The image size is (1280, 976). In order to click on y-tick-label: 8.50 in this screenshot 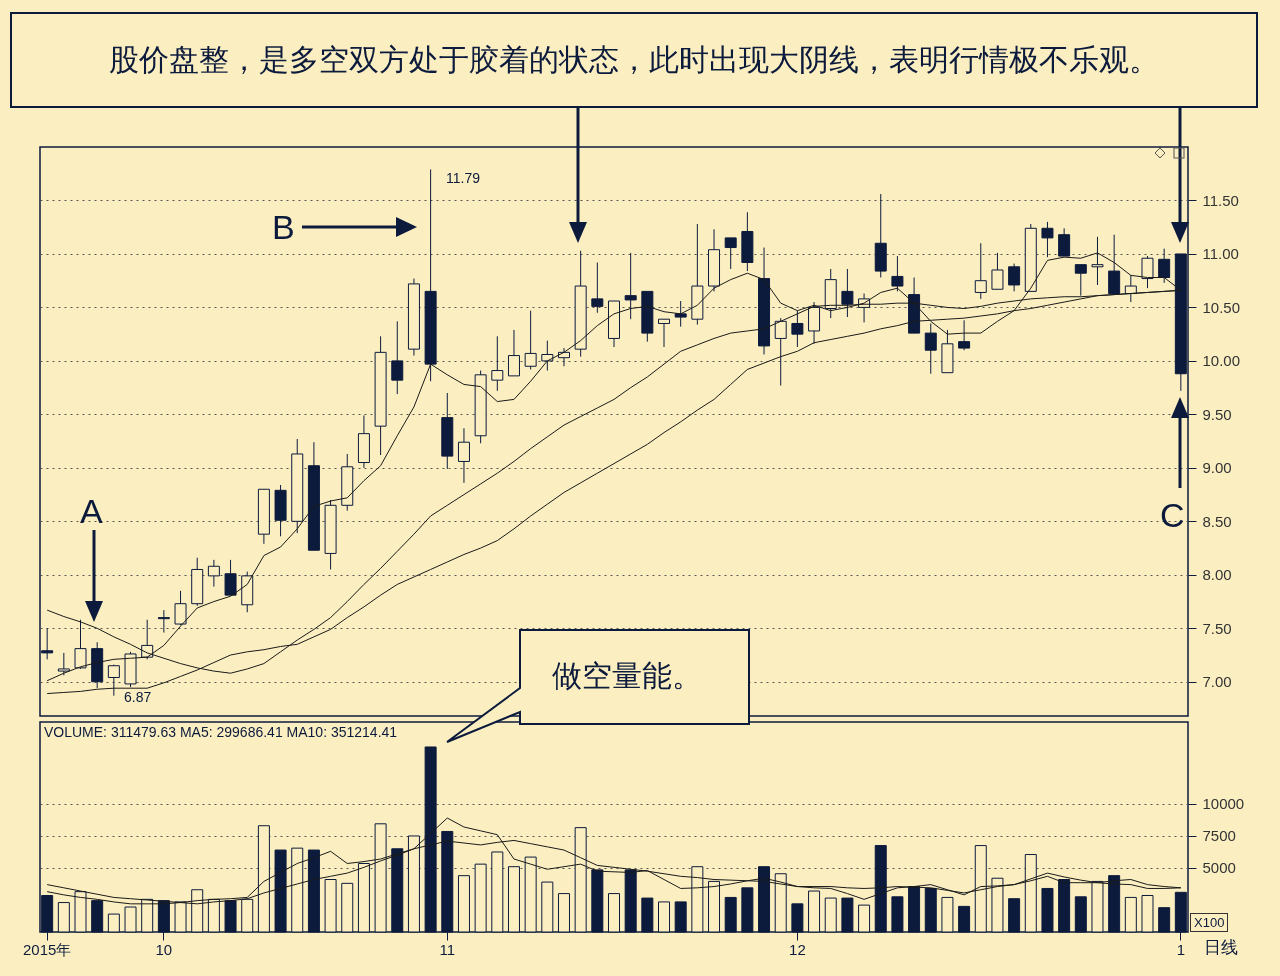, I will do `click(1217, 521)`.